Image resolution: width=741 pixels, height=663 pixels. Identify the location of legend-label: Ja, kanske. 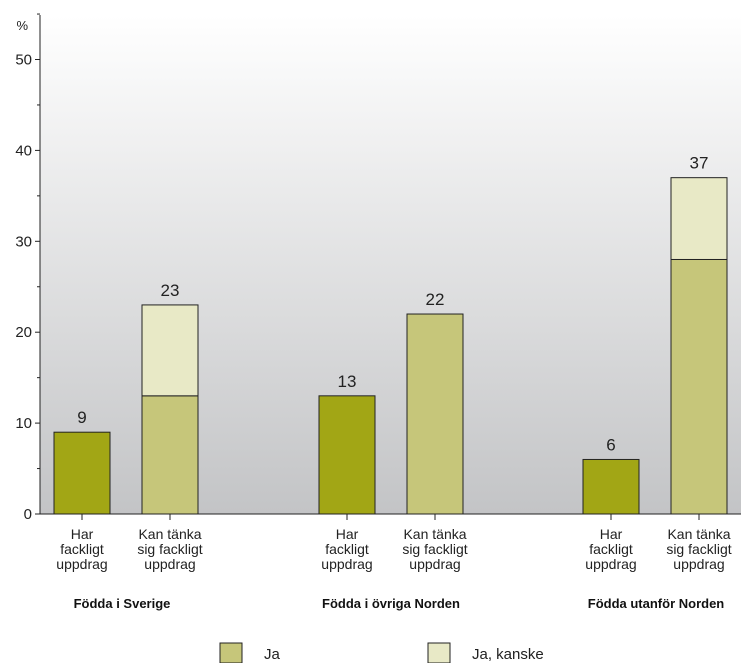
(508, 654).